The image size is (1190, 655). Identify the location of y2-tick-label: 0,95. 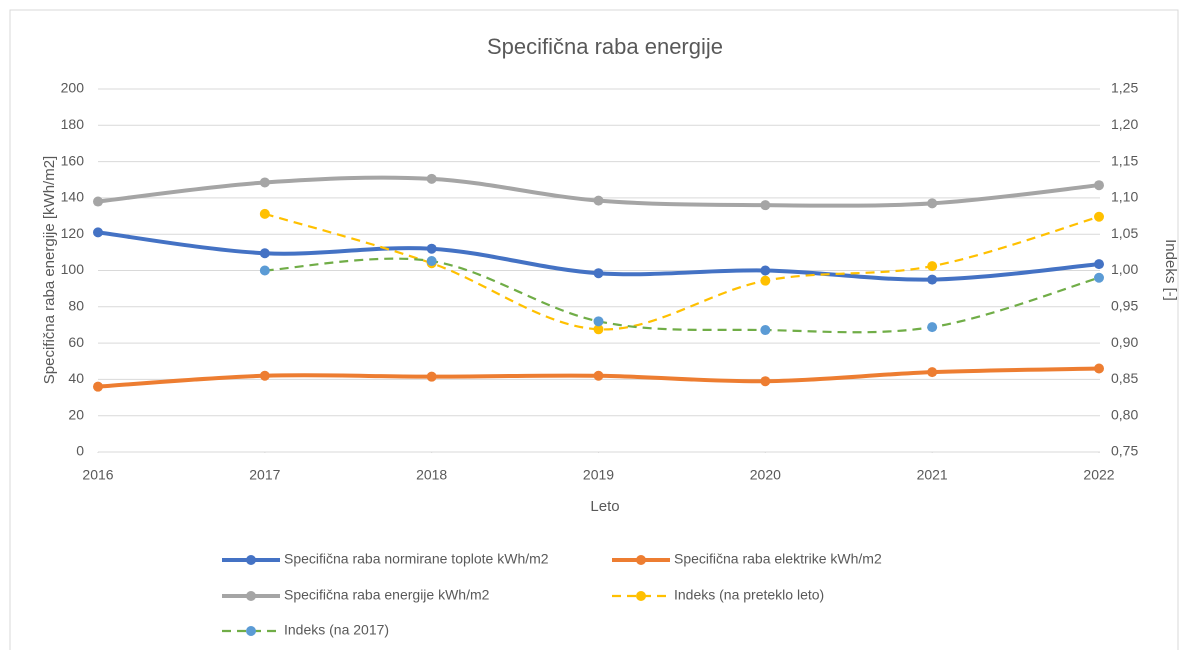
(1124, 306).